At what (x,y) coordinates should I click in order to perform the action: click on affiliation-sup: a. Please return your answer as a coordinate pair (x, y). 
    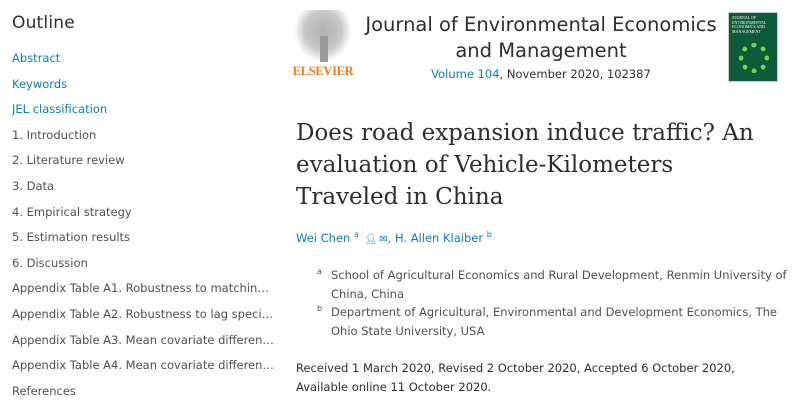
    Looking at the image, I should click on (319, 271).